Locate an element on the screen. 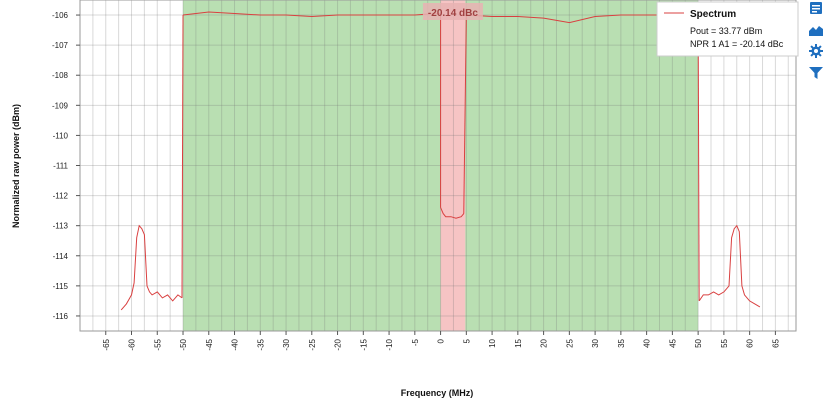  y-tick-label: -113 is located at coordinates (61, 226).